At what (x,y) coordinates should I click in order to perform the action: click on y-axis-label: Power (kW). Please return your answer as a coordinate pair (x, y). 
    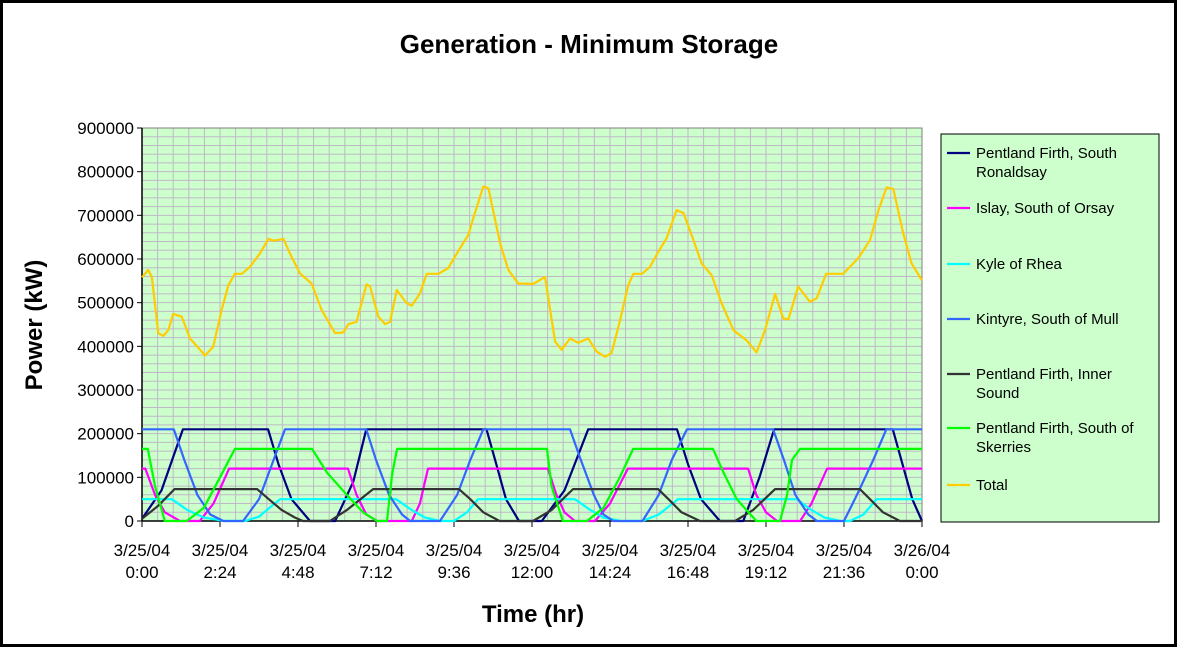
    Looking at the image, I should click on (34, 325).